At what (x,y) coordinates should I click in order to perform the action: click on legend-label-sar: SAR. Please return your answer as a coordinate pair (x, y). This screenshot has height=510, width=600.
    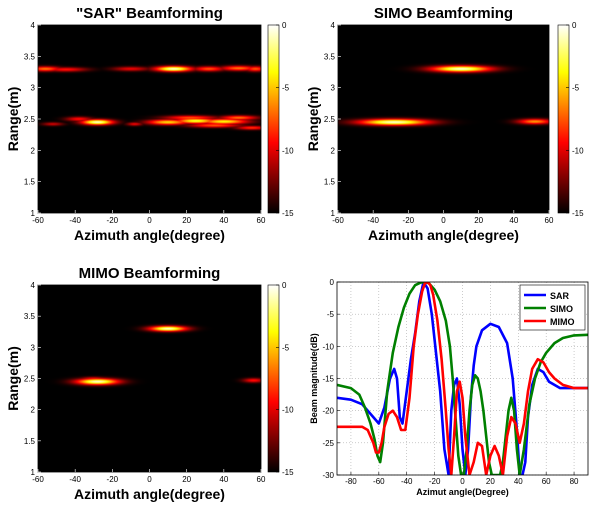
    Looking at the image, I should click on (560, 296).